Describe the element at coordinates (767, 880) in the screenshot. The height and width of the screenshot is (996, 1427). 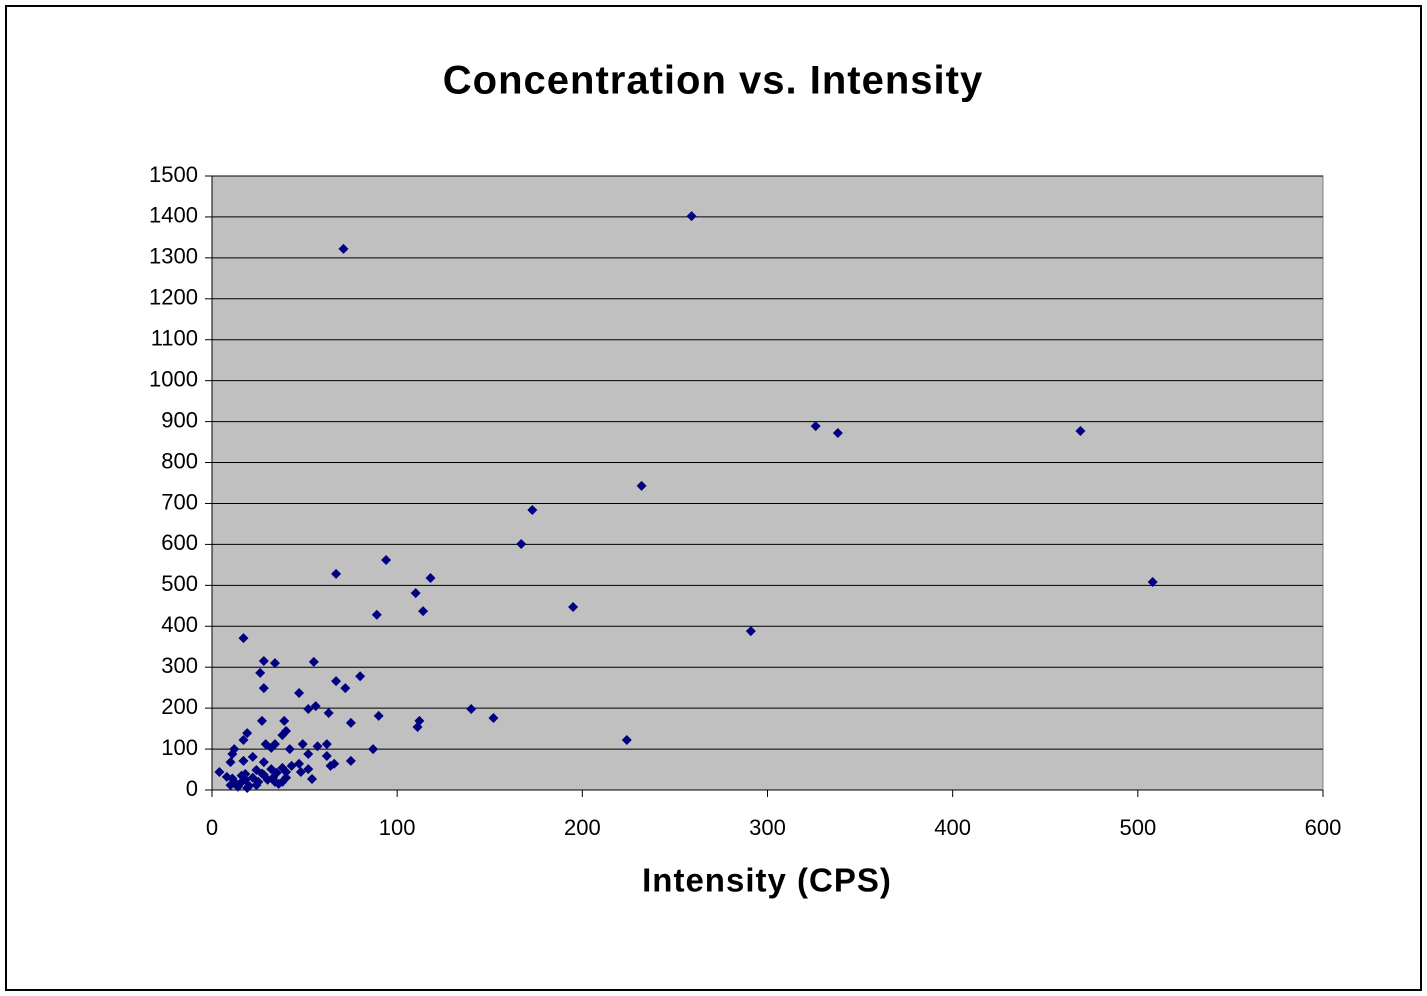
I see `x-axis-label: Intensity (CPS)` at that location.